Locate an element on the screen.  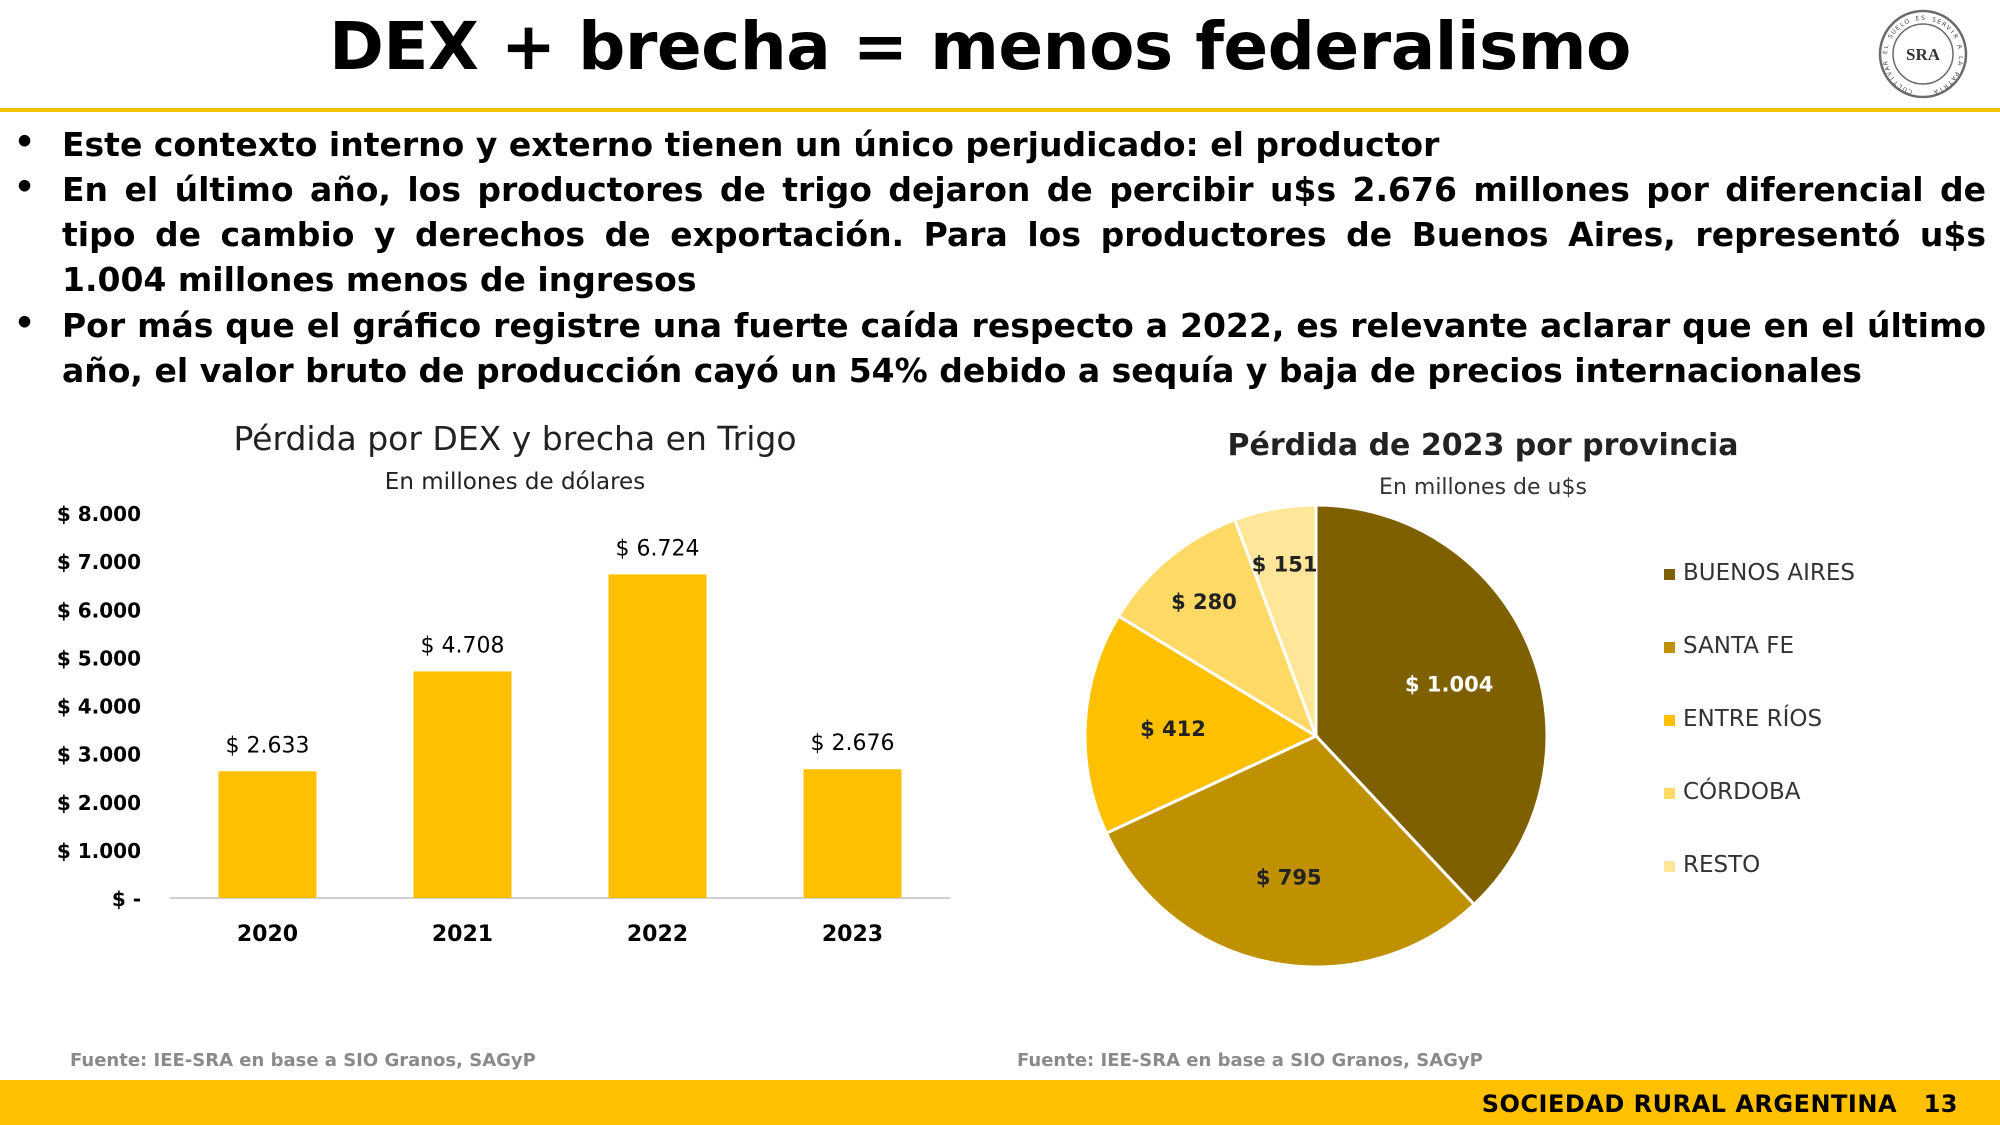
legend-label: ENTRE RÍOS is located at coordinates (1752, 718).